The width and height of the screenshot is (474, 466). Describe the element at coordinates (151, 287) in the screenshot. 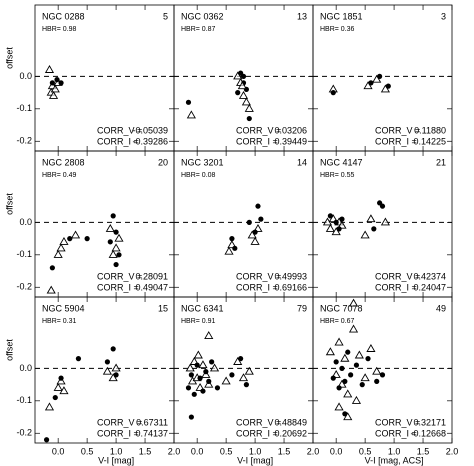

I see `corr-value: 0.49047` at that location.